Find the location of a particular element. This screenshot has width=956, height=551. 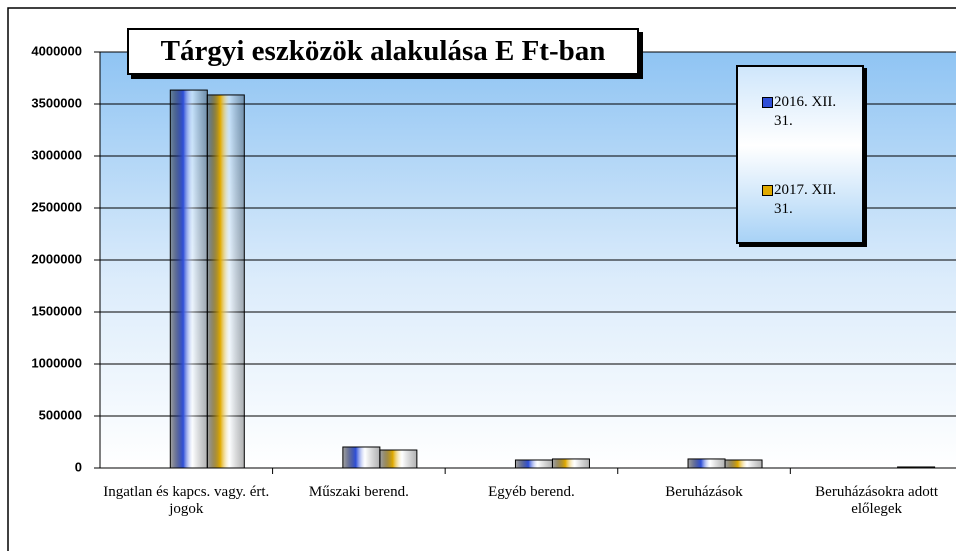

y-tick-label: 500000 is located at coordinates (60, 414).